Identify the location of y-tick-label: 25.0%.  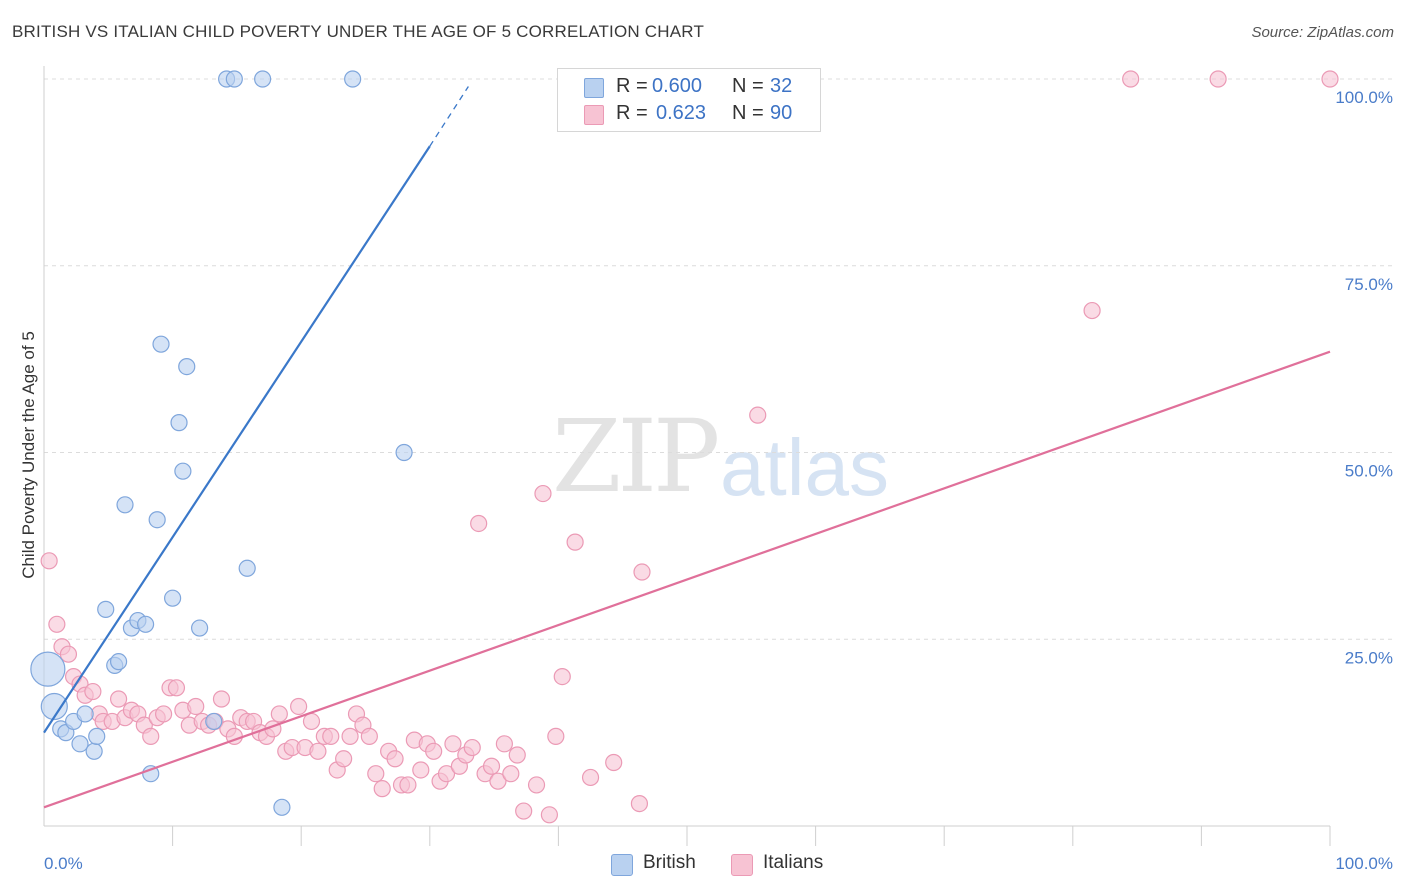
(1369, 657).